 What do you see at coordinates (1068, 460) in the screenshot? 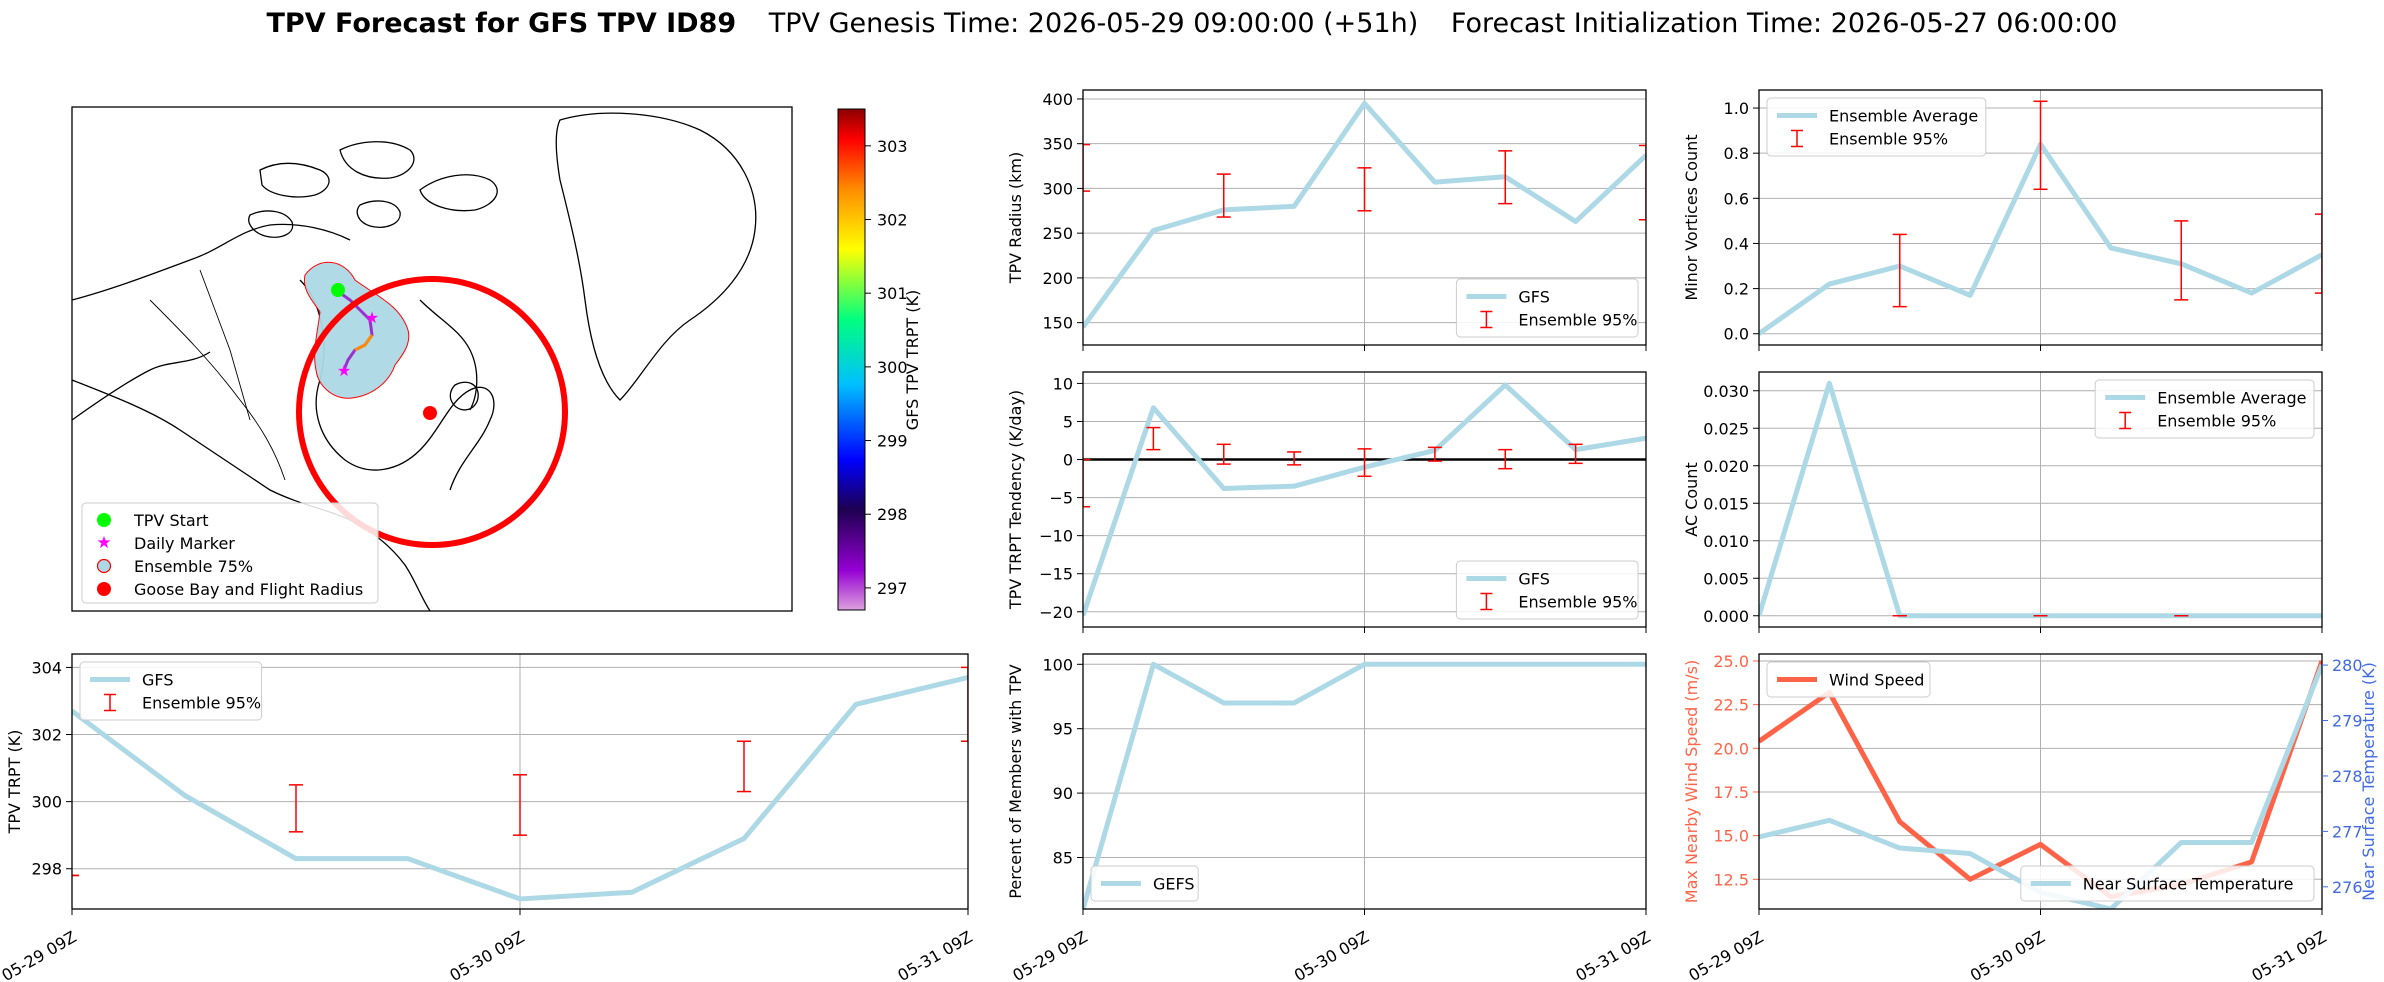
I see `y-tick-label: 0` at bounding box center [1068, 460].